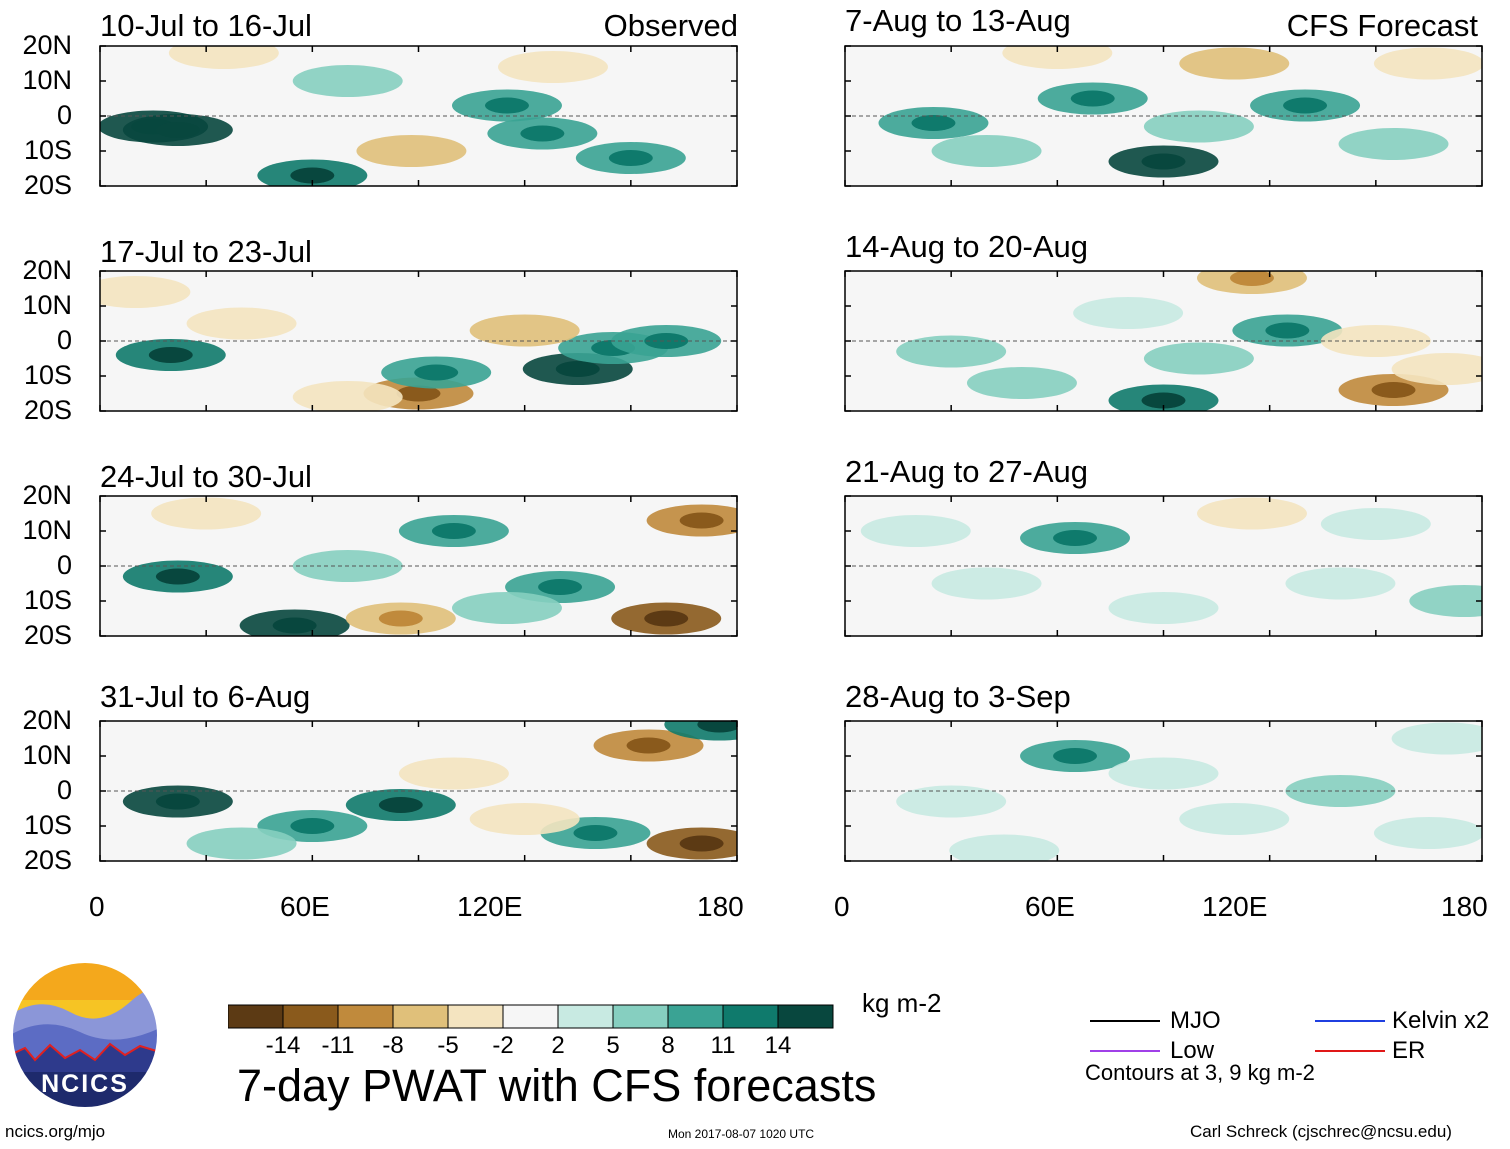  I want to click on colorbar-tick-label: -8, so click(393, 1045).